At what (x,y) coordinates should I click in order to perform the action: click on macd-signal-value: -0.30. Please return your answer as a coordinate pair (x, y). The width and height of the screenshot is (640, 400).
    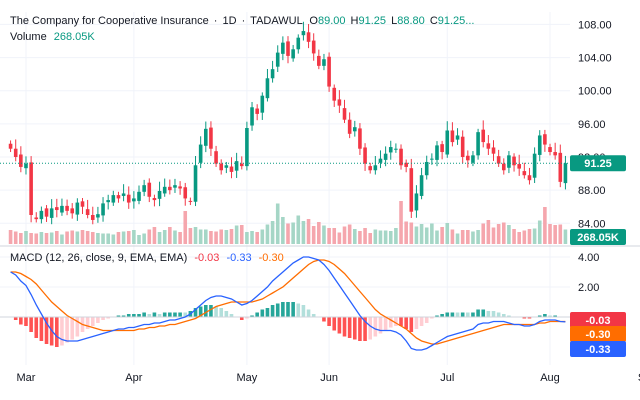
    Looking at the image, I should click on (271, 258).